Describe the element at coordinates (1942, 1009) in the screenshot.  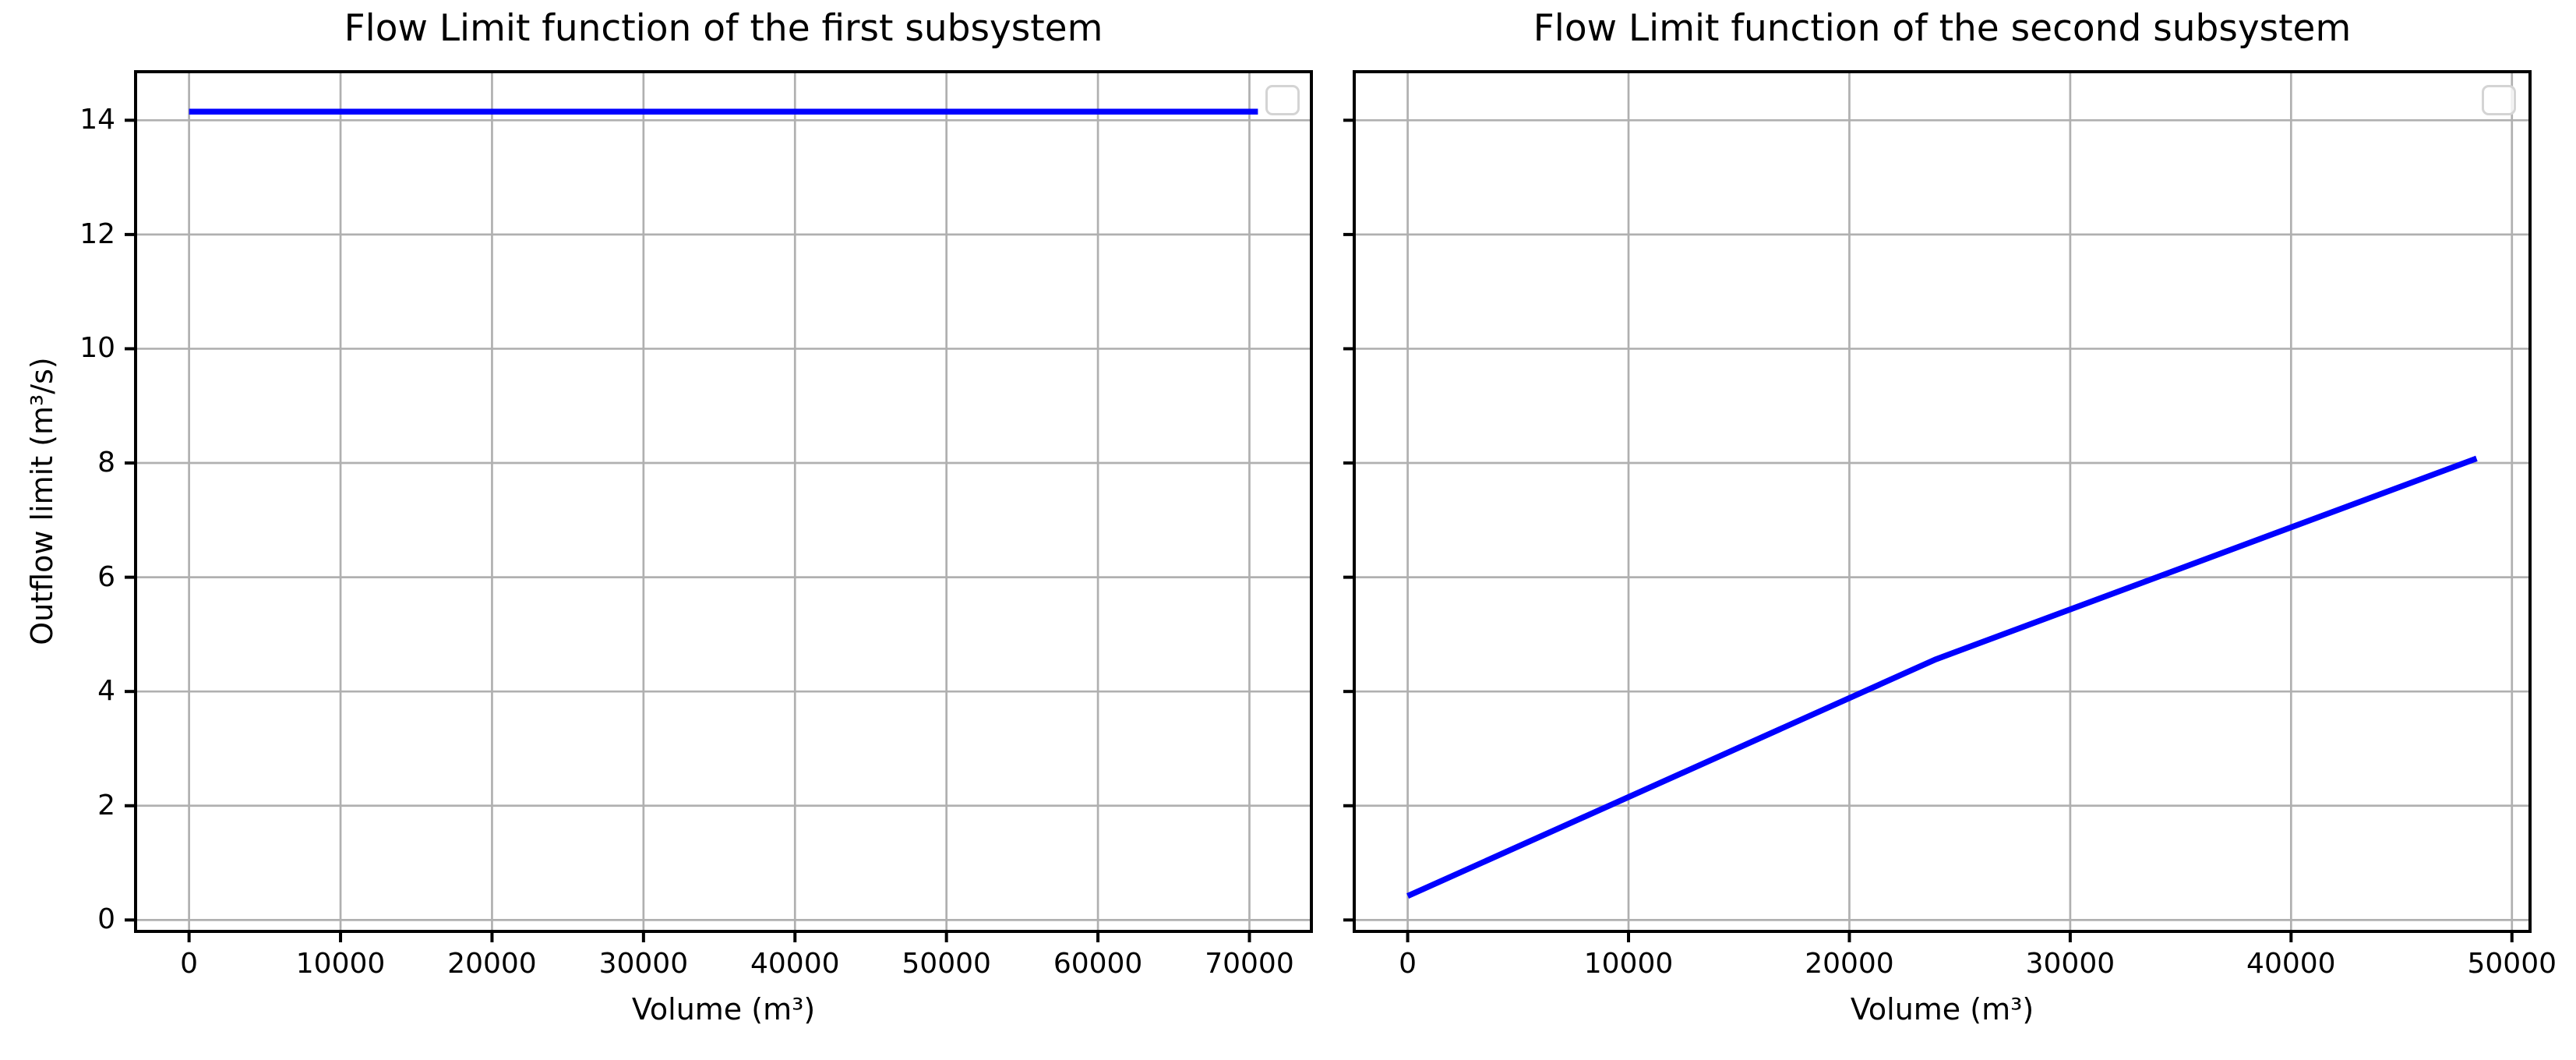
I see `x-axis-label-2: Volume (m³)` at that location.